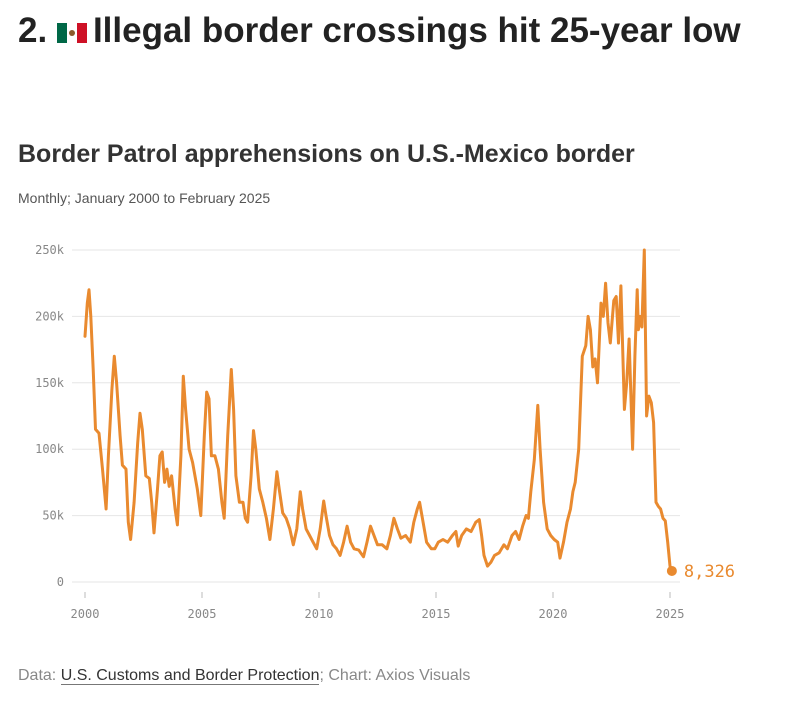  Describe the element at coordinates (71, 33) in the screenshot. I see `mexico-flag-icon` at that location.